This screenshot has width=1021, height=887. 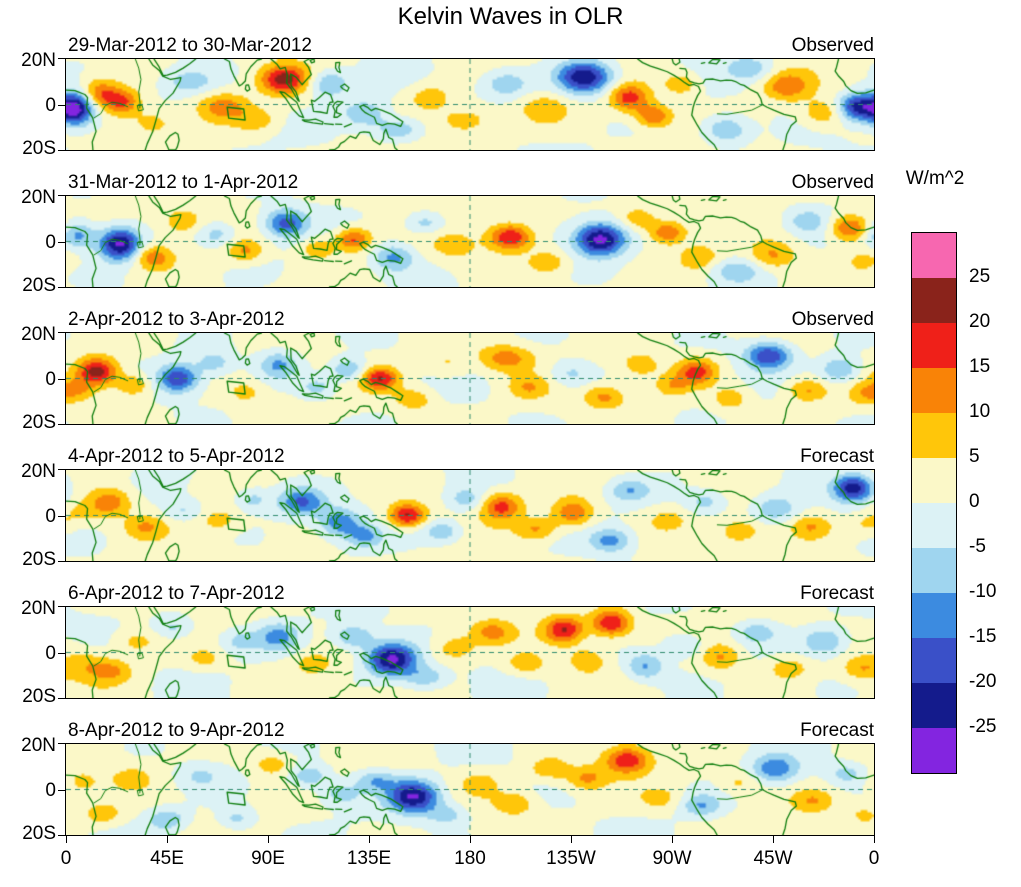 I want to click on x-axis-tick-label: 180, so click(x=470, y=858).